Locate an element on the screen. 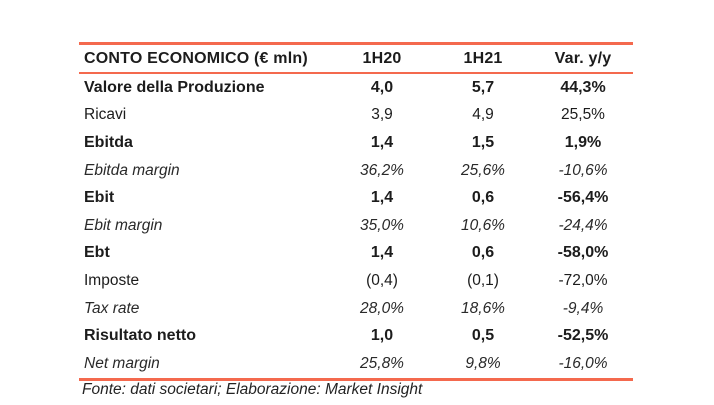 This screenshot has width=714, height=405. table-row-net-margin: Net margin 25,8% 9,8% -16,0% is located at coordinates (356, 364).